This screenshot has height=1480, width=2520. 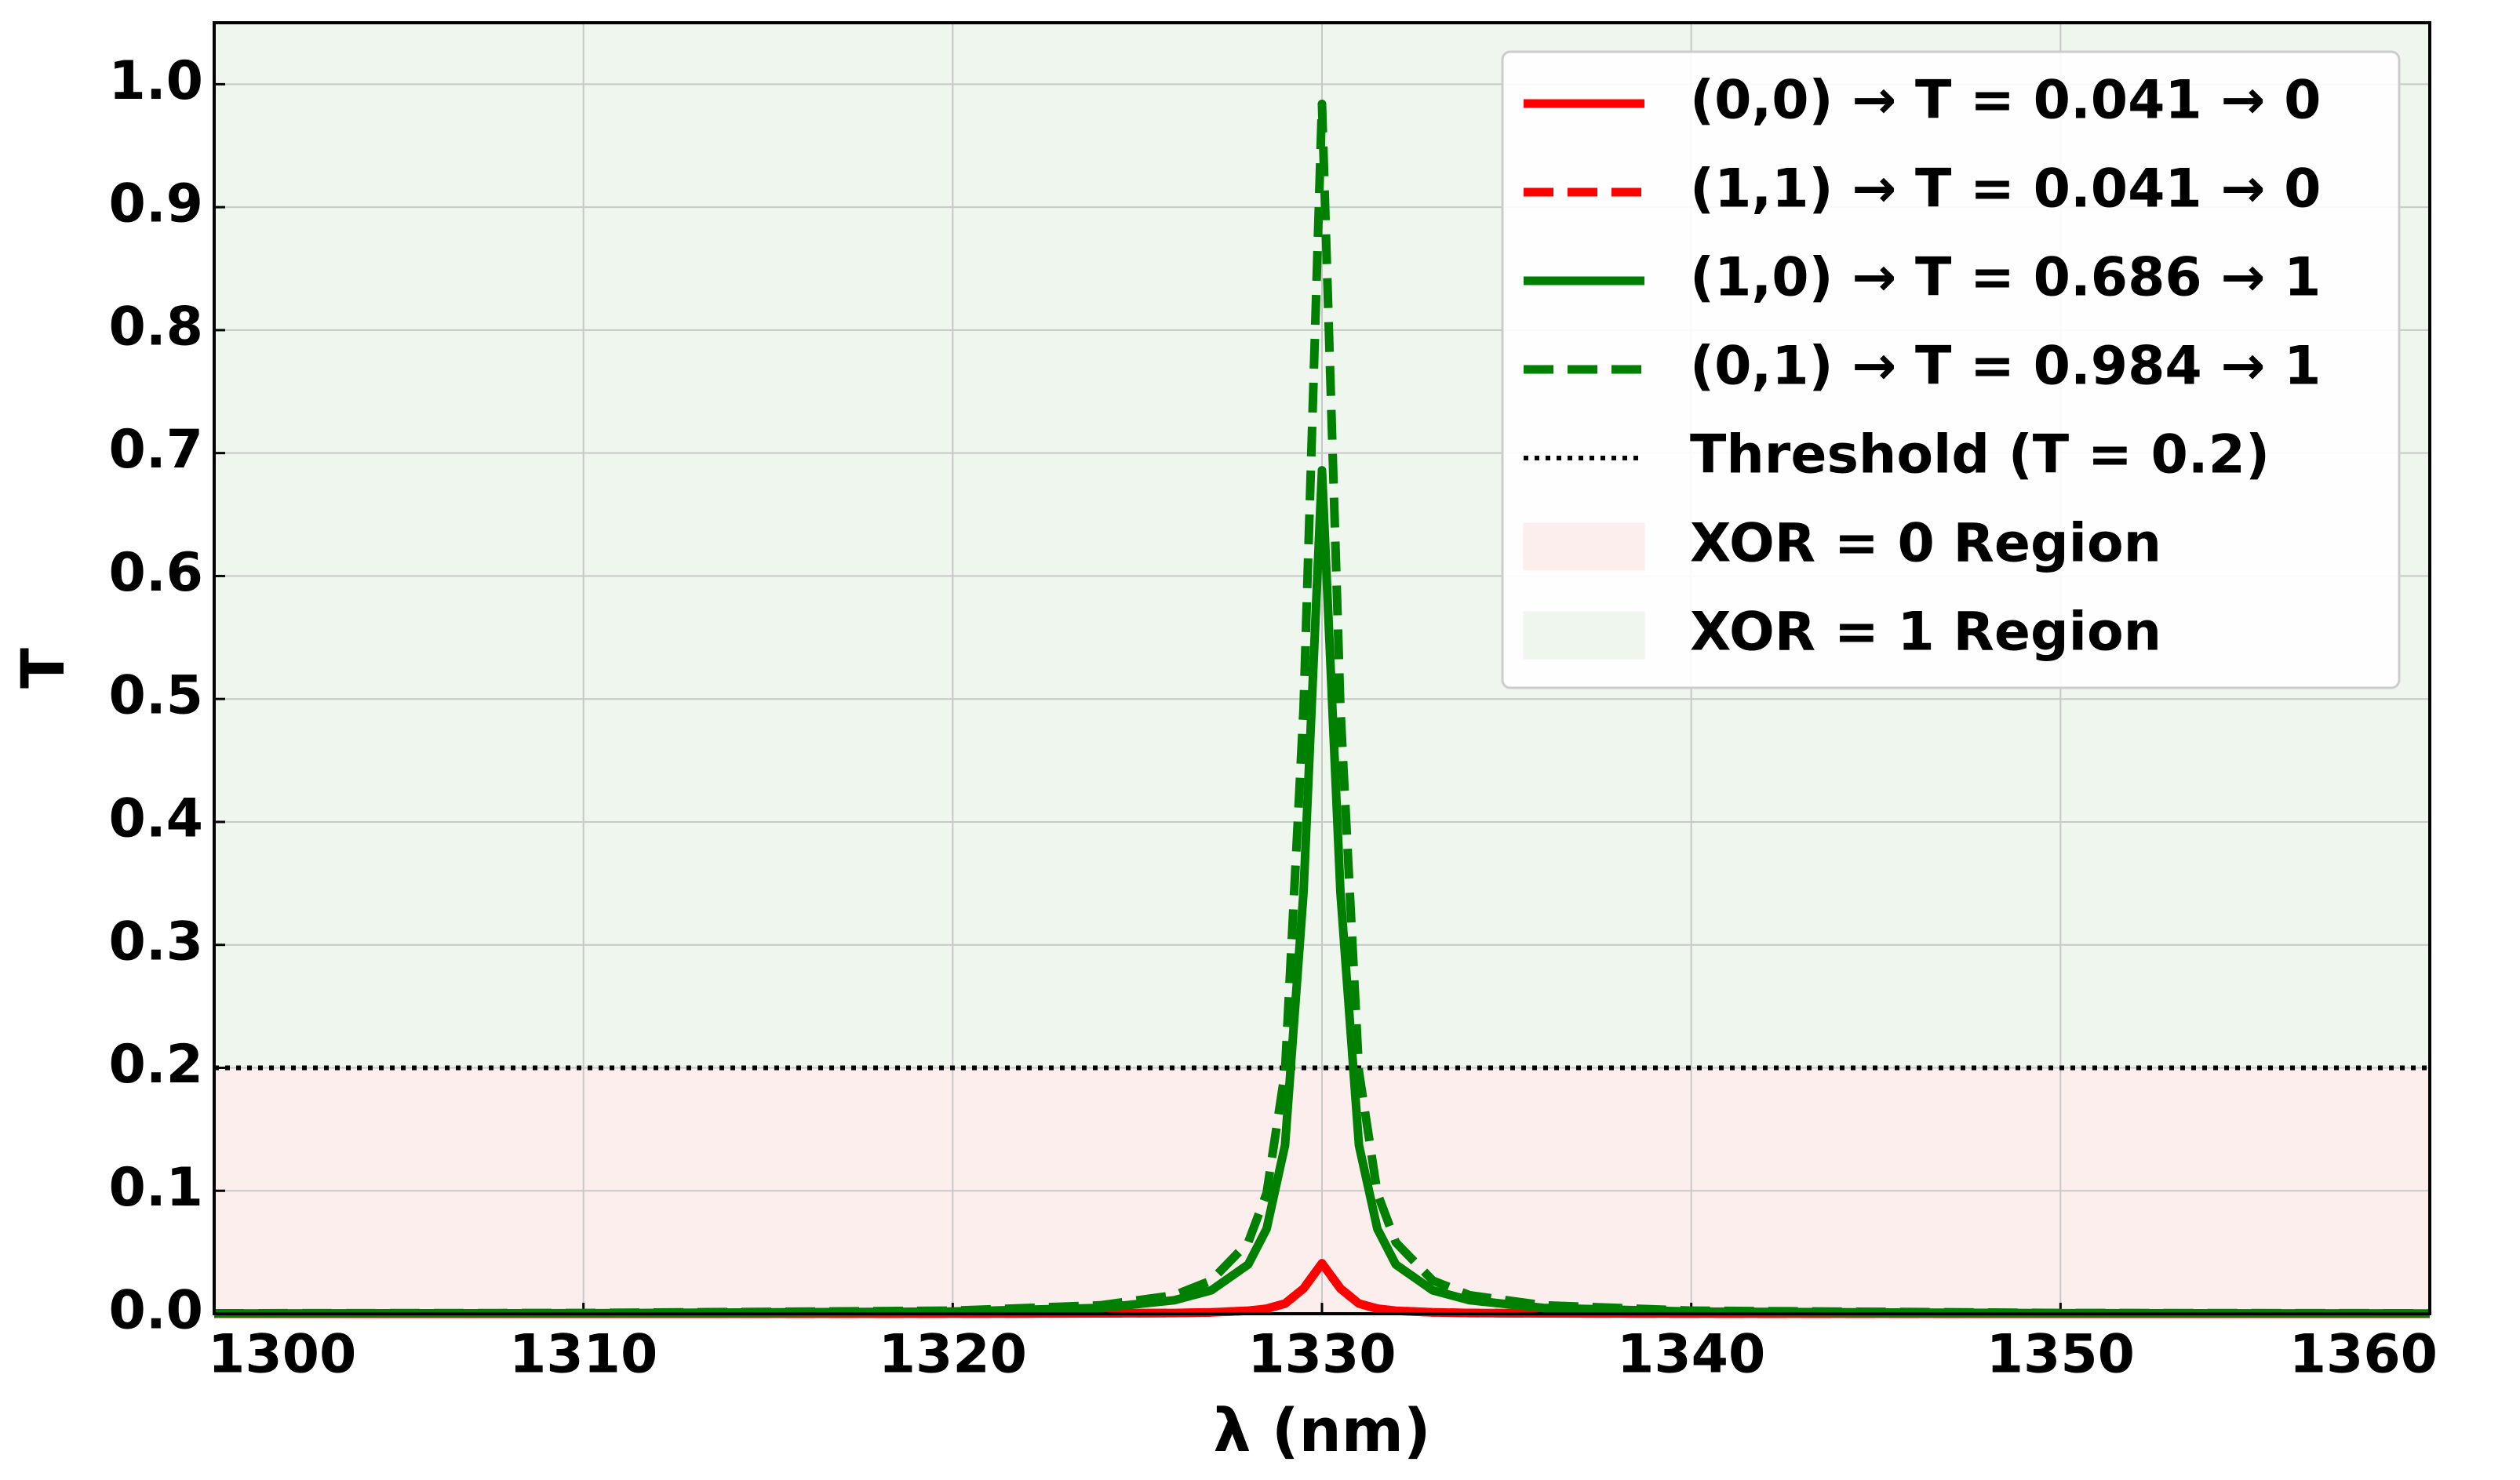 I want to click on y-tick-label: 0.8, so click(x=156, y=327).